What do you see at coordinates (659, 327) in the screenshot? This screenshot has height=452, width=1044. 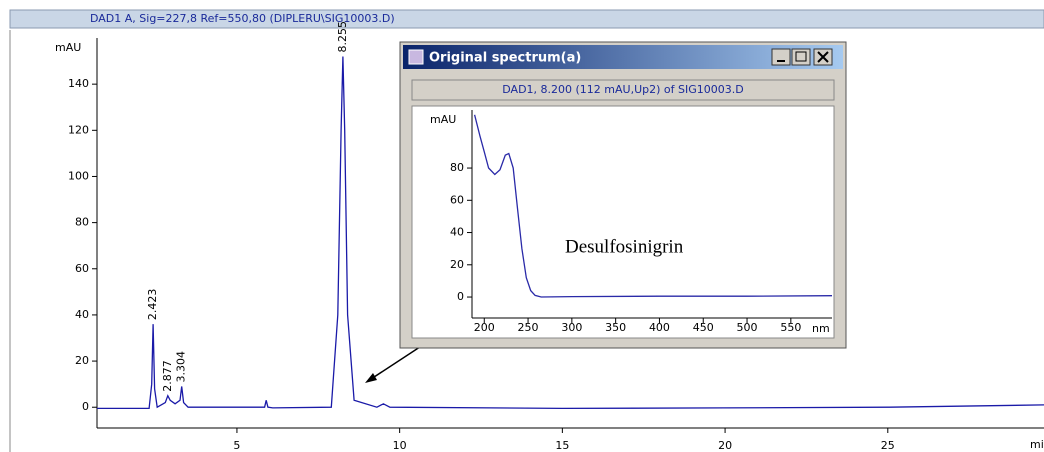 I see `x-tick-label: 400` at bounding box center [659, 327].